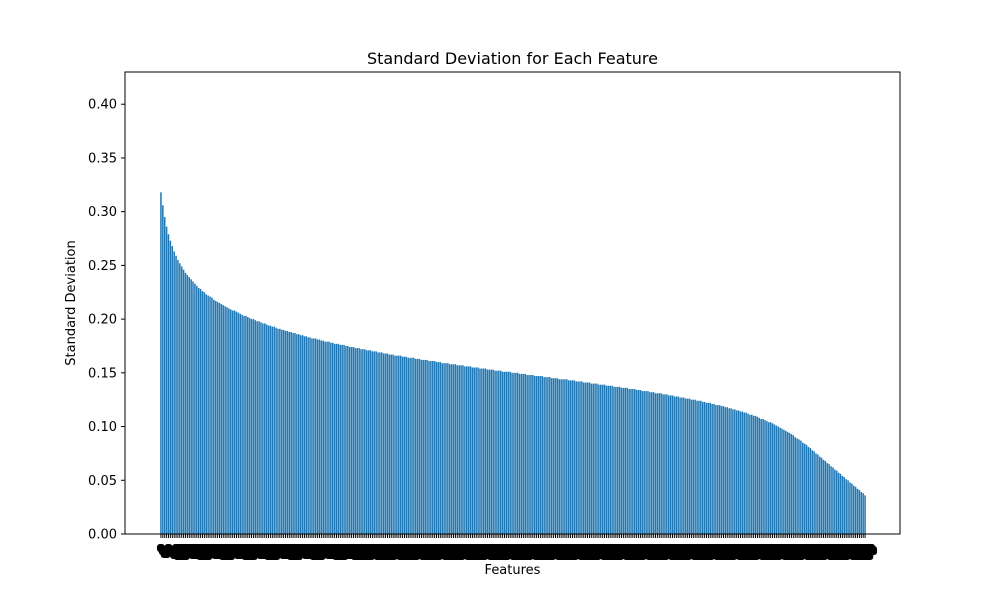  What do you see at coordinates (102, 373) in the screenshot?
I see `y-tick-label: 0.15` at bounding box center [102, 373].